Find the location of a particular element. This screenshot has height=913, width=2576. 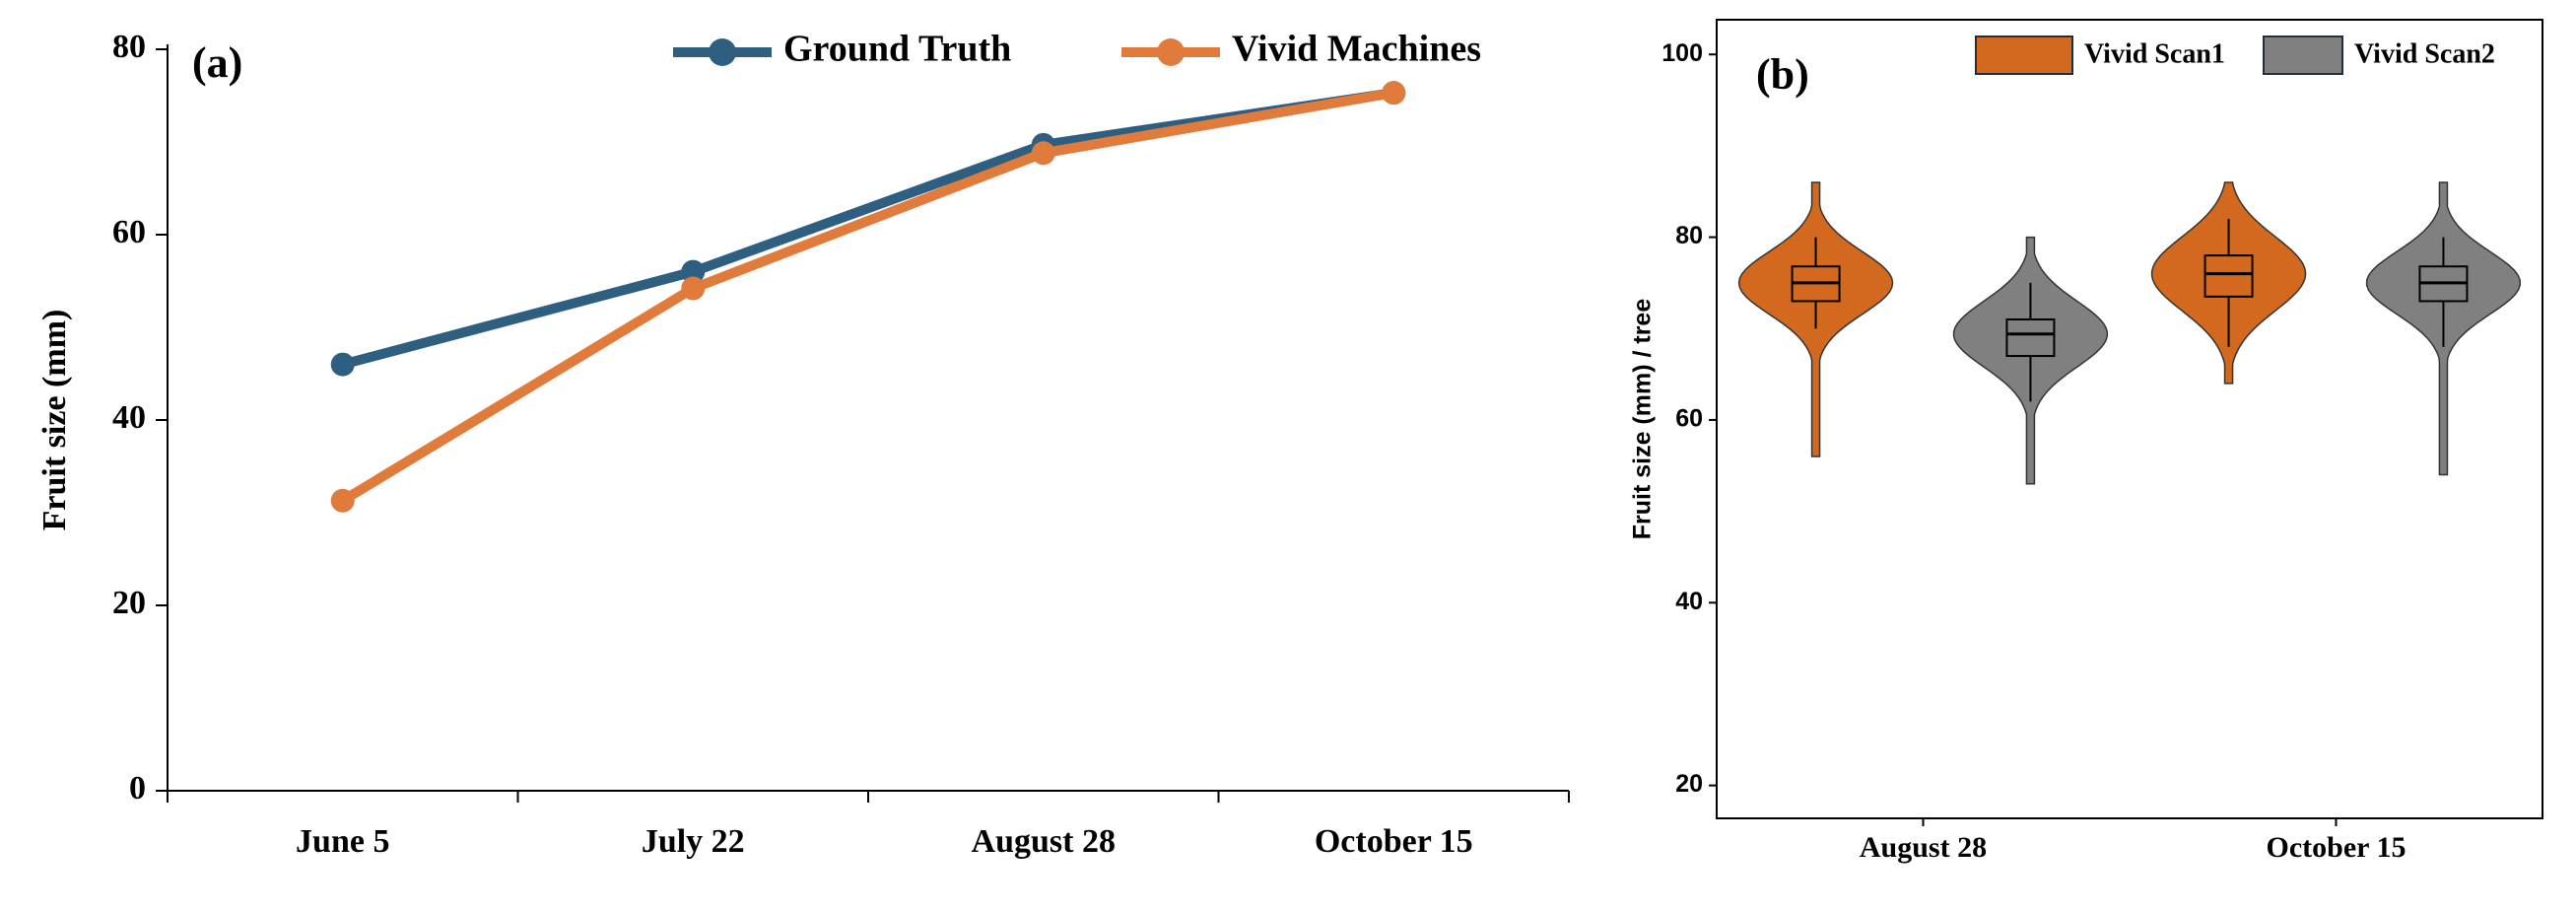

annotation: (a) is located at coordinates (217, 62).